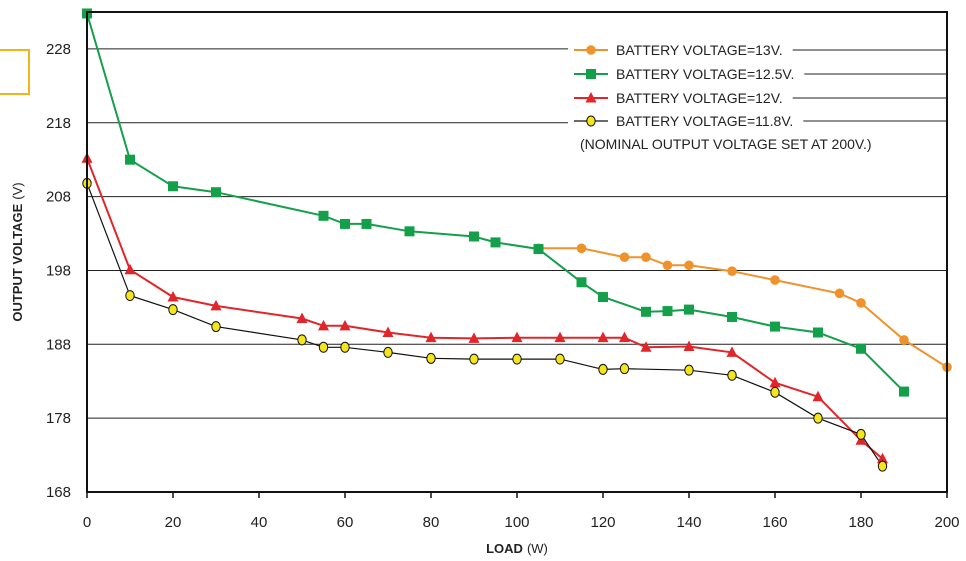 Image resolution: width=966 pixels, height=561 pixels. What do you see at coordinates (516, 522) in the screenshot?
I see `x-tick-label: 100` at bounding box center [516, 522].